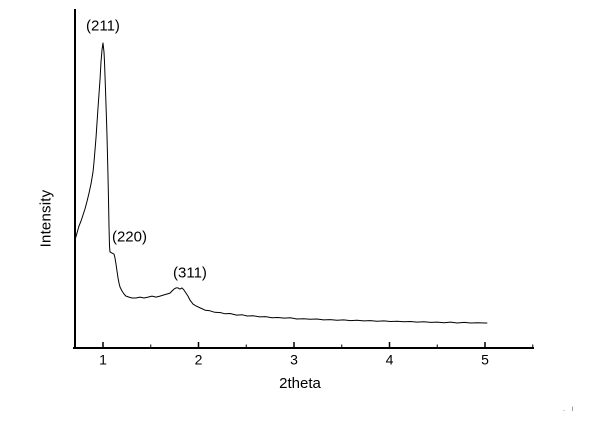 The height and width of the screenshot is (426, 607). Describe the element at coordinates (199, 359) in the screenshot. I see `x-tick-label: 2` at that location.